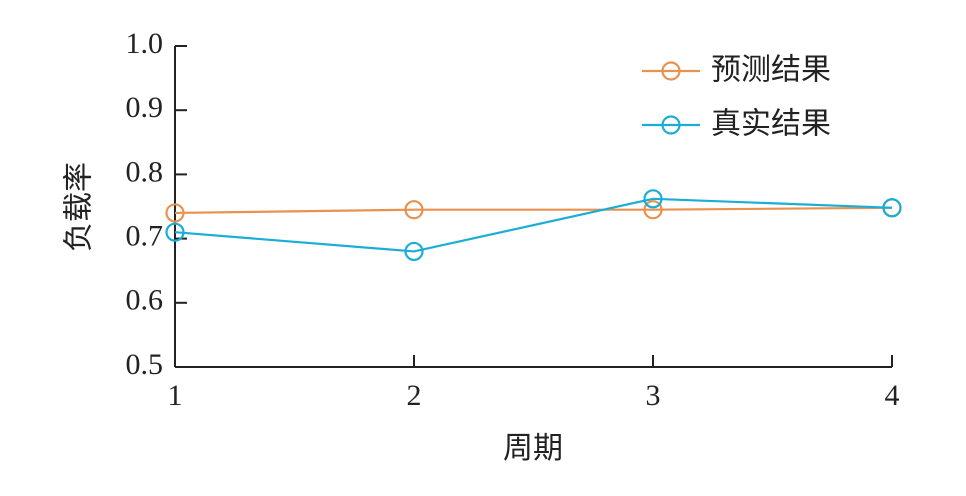 The image size is (966, 496). I want to click on x-ticks: 1 2 3 4, so click(534, 383).